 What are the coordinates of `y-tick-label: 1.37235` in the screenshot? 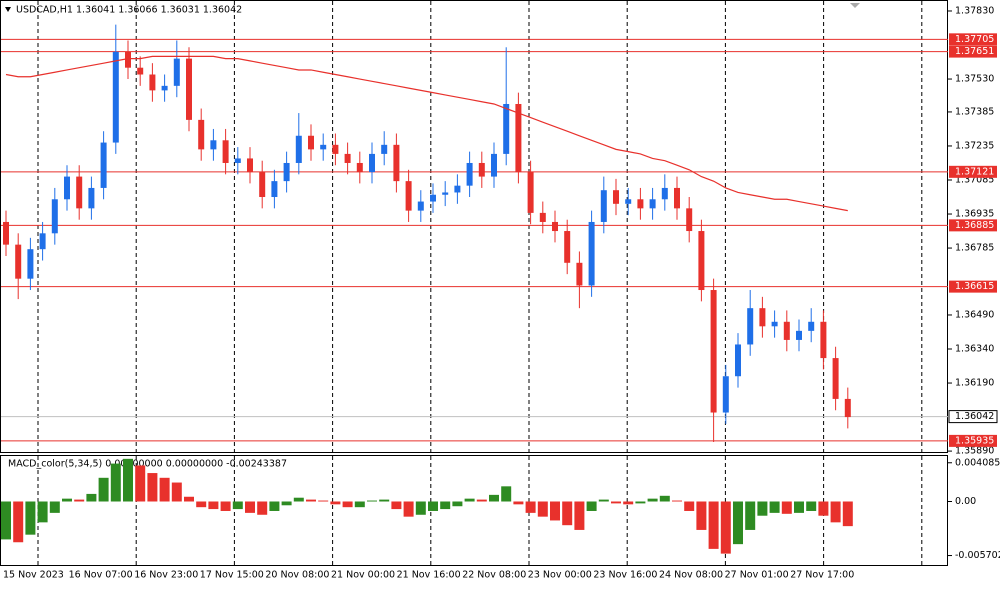 It's located at (974, 145).